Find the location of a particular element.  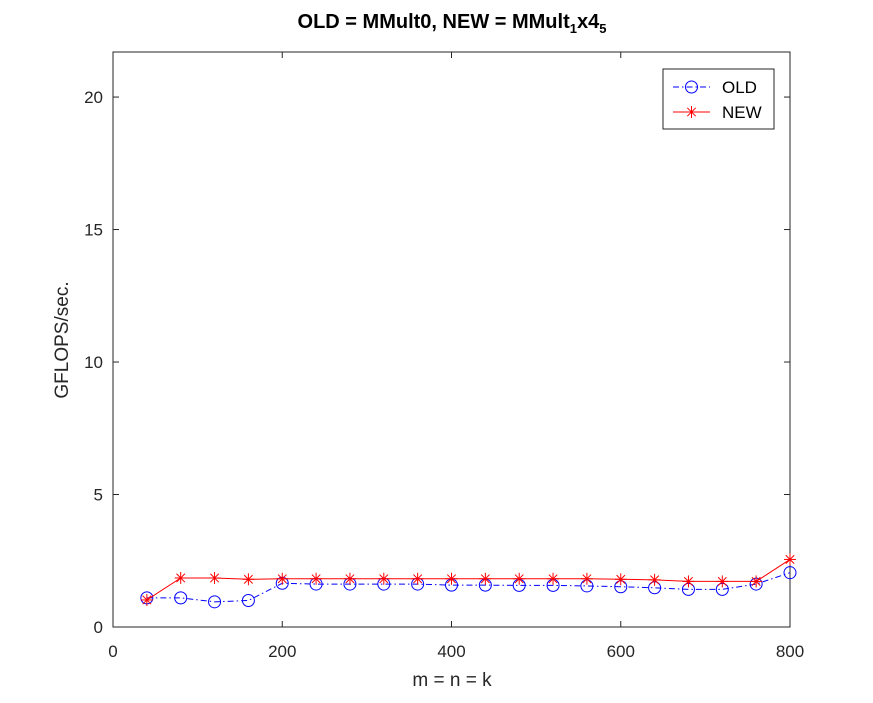

y-tick-label: 15 is located at coordinates (93, 230).